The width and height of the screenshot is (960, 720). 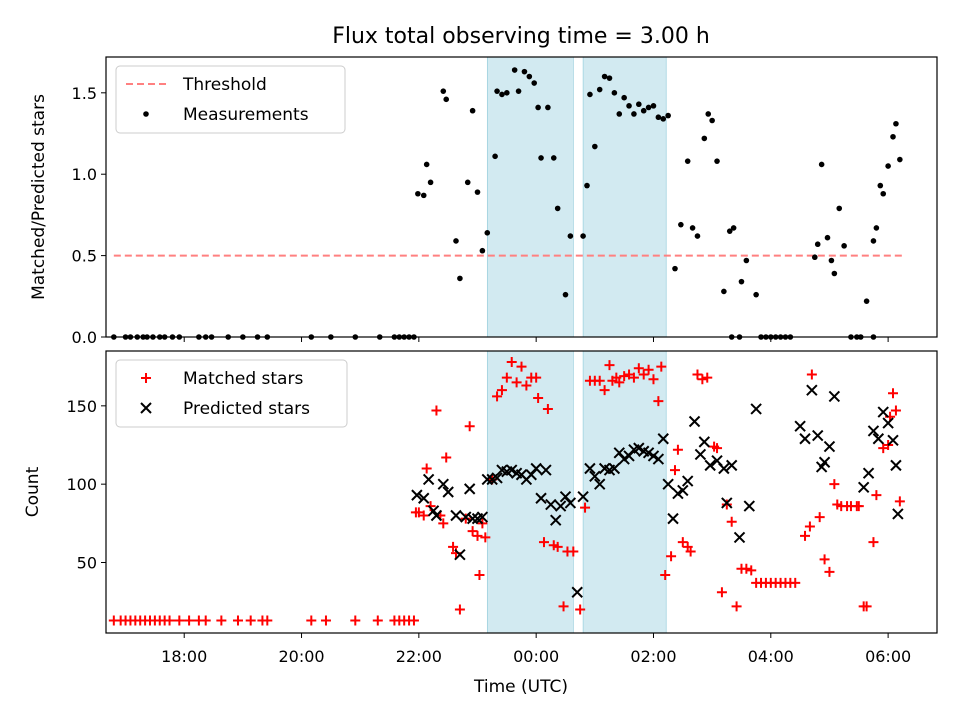 What do you see at coordinates (231, 393) in the screenshot?
I see `legend-box` at bounding box center [231, 393].